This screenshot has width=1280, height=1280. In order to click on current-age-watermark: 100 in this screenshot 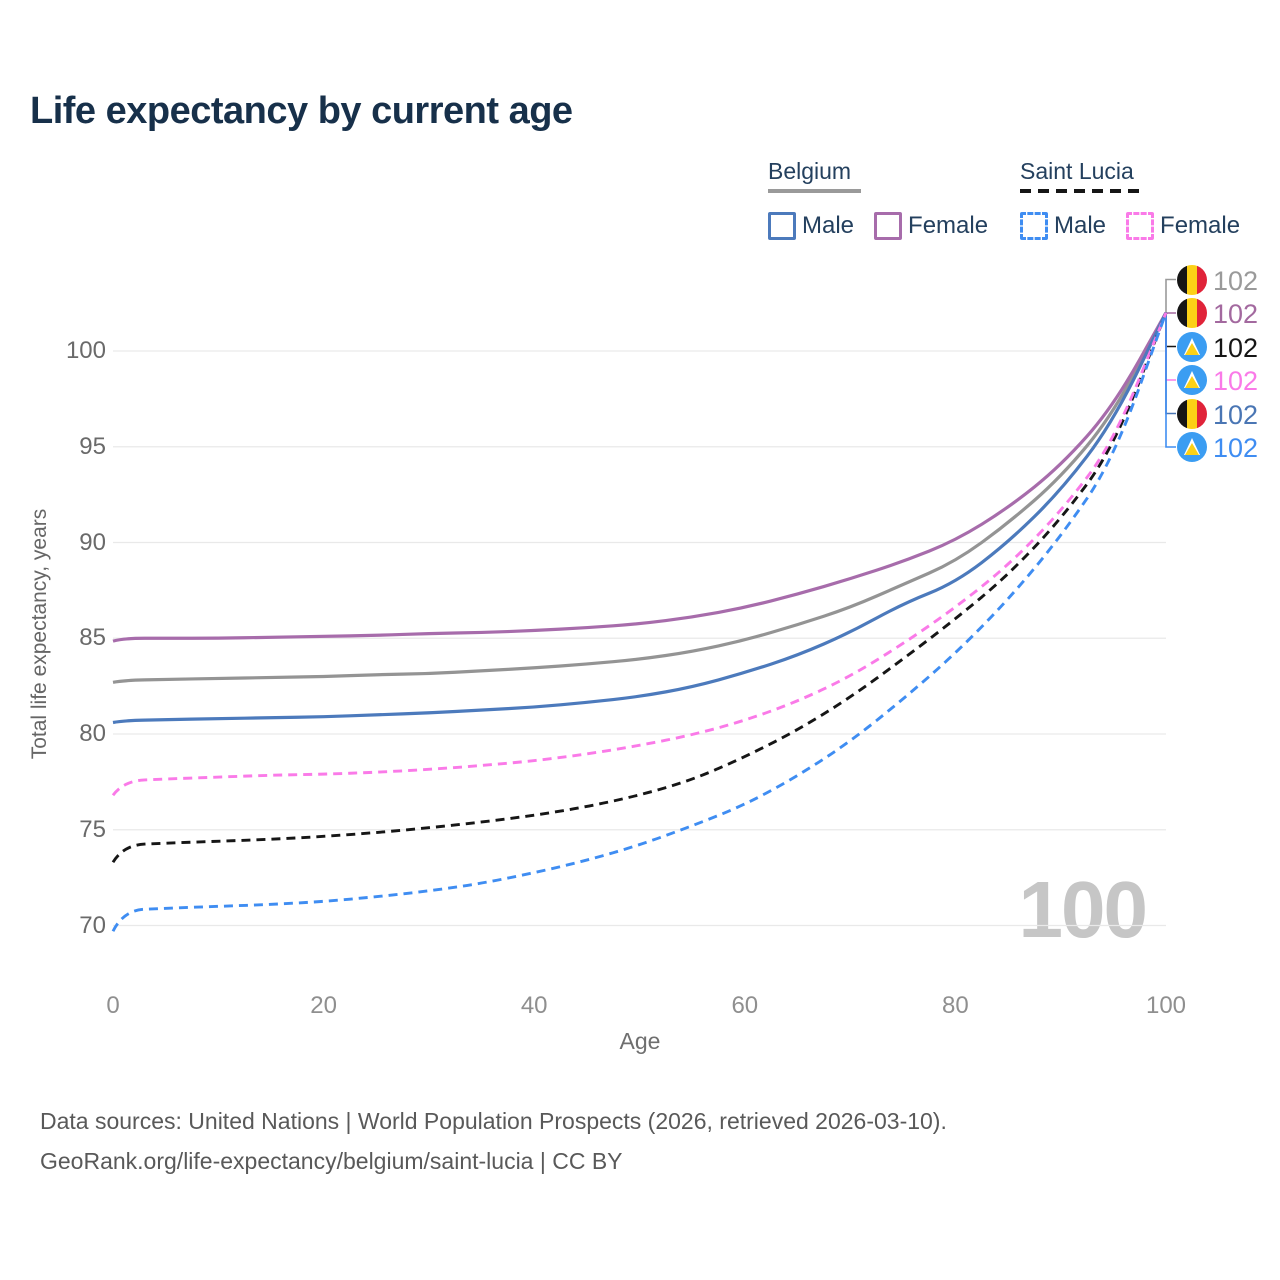, I will do `click(1083, 909)`.